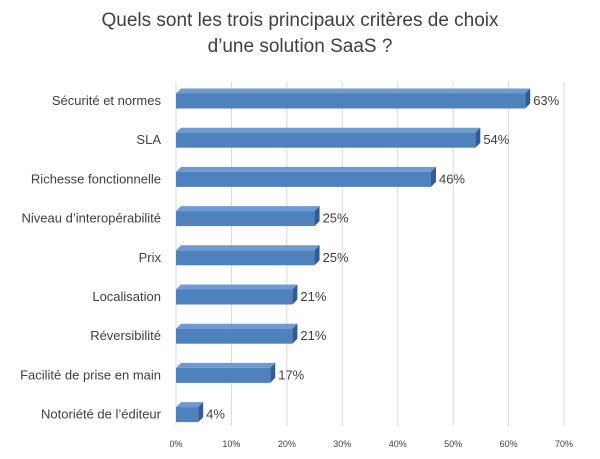 This screenshot has height=459, width=600. I want to click on x-tick-label: 20%, so click(287, 444).